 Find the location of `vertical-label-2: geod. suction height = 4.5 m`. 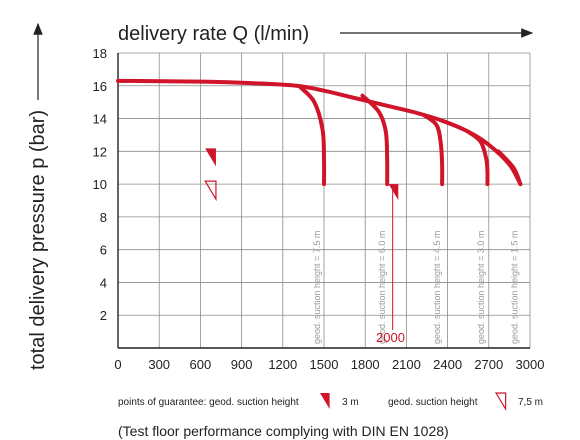

vertical-label-2: geod. suction height = 4.5 m is located at coordinates (437, 287).